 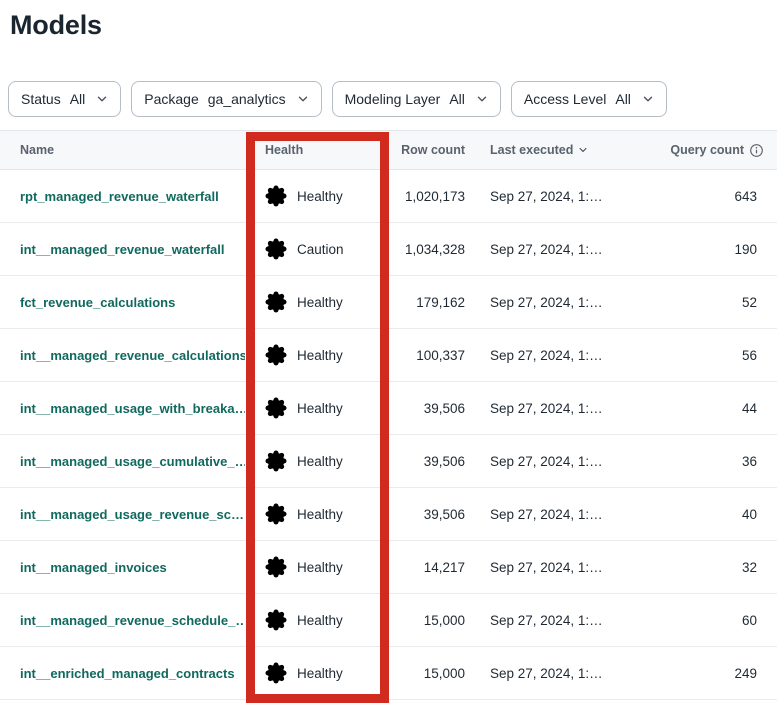 I want to click on status-filter-value: All, so click(x=77, y=99).